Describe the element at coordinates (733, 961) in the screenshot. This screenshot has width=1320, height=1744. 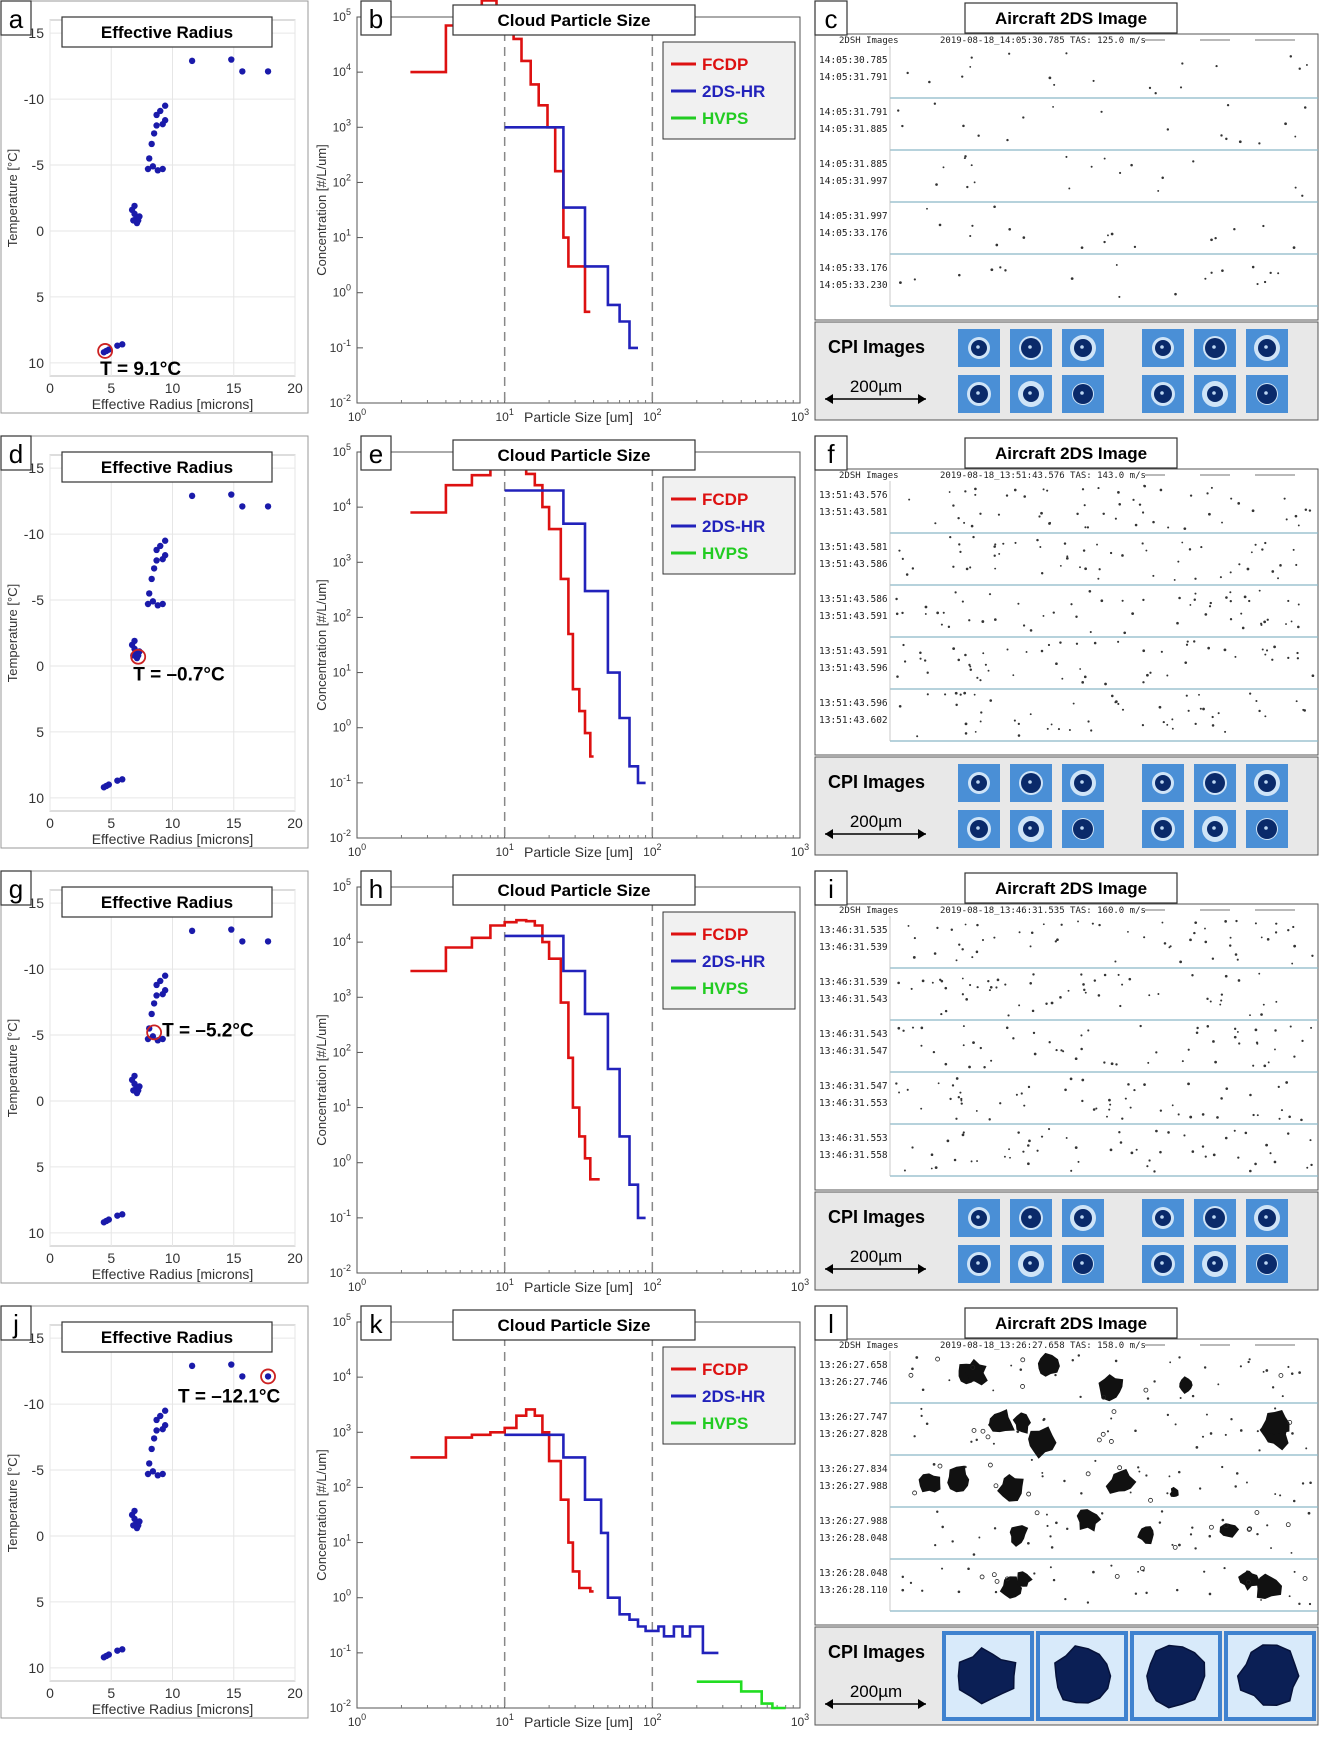
I see `legend-label: 2DS-HR` at that location.